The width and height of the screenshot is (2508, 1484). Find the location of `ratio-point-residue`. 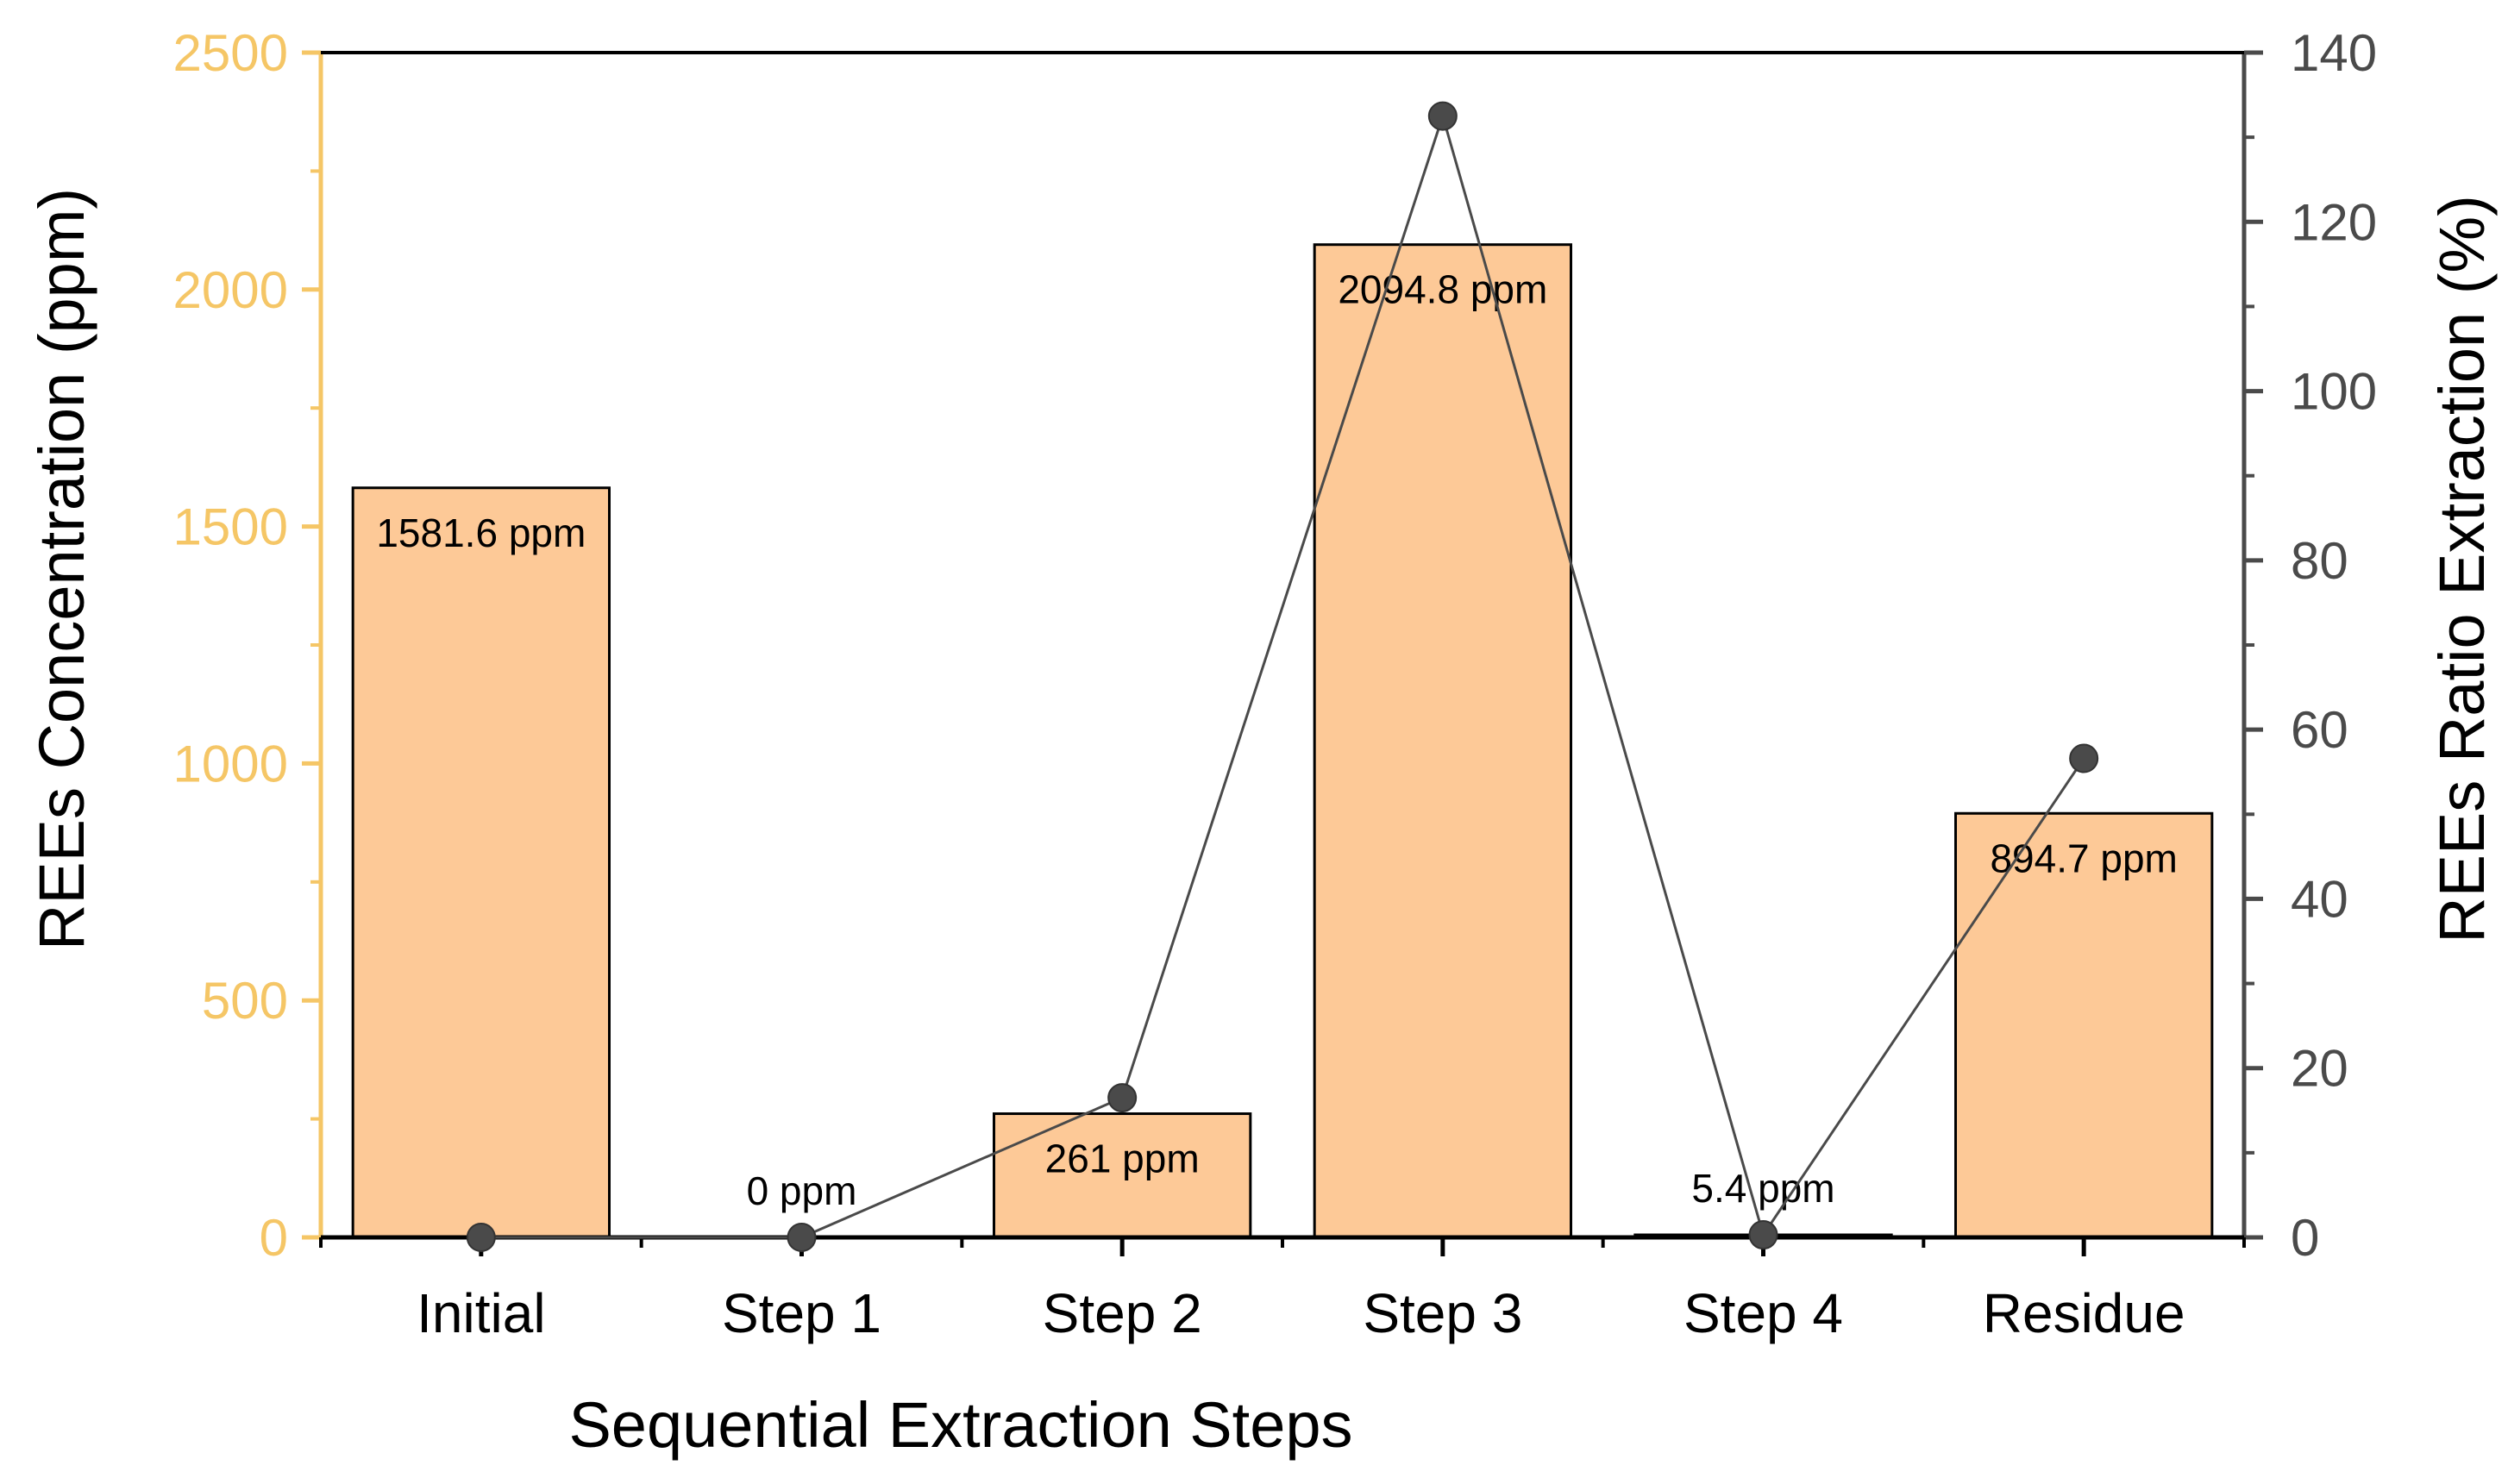

ratio-point-residue is located at coordinates (2084, 758).